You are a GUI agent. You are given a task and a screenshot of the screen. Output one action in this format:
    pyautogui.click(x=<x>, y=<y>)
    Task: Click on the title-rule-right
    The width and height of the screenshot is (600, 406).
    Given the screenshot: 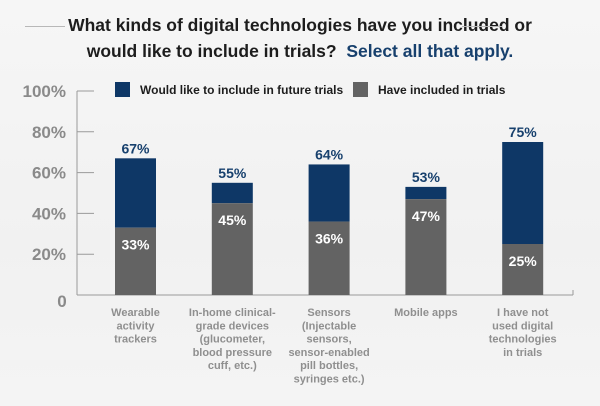 What is the action you would take?
    pyautogui.click(x=482, y=26)
    